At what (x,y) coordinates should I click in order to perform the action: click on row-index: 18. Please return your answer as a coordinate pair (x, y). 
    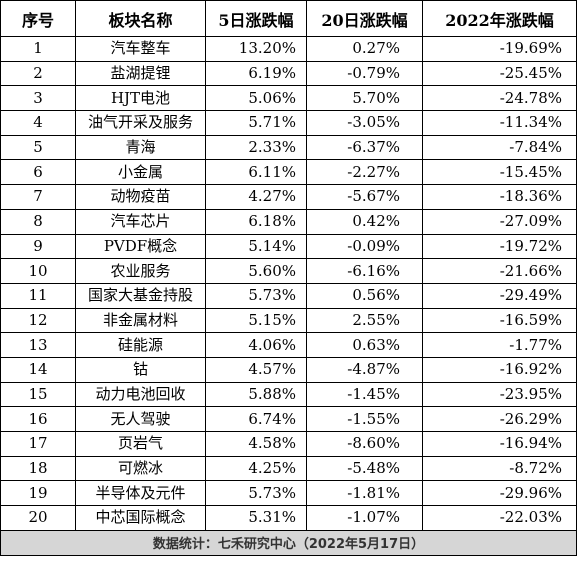
    Looking at the image, I should click on (38, 468).